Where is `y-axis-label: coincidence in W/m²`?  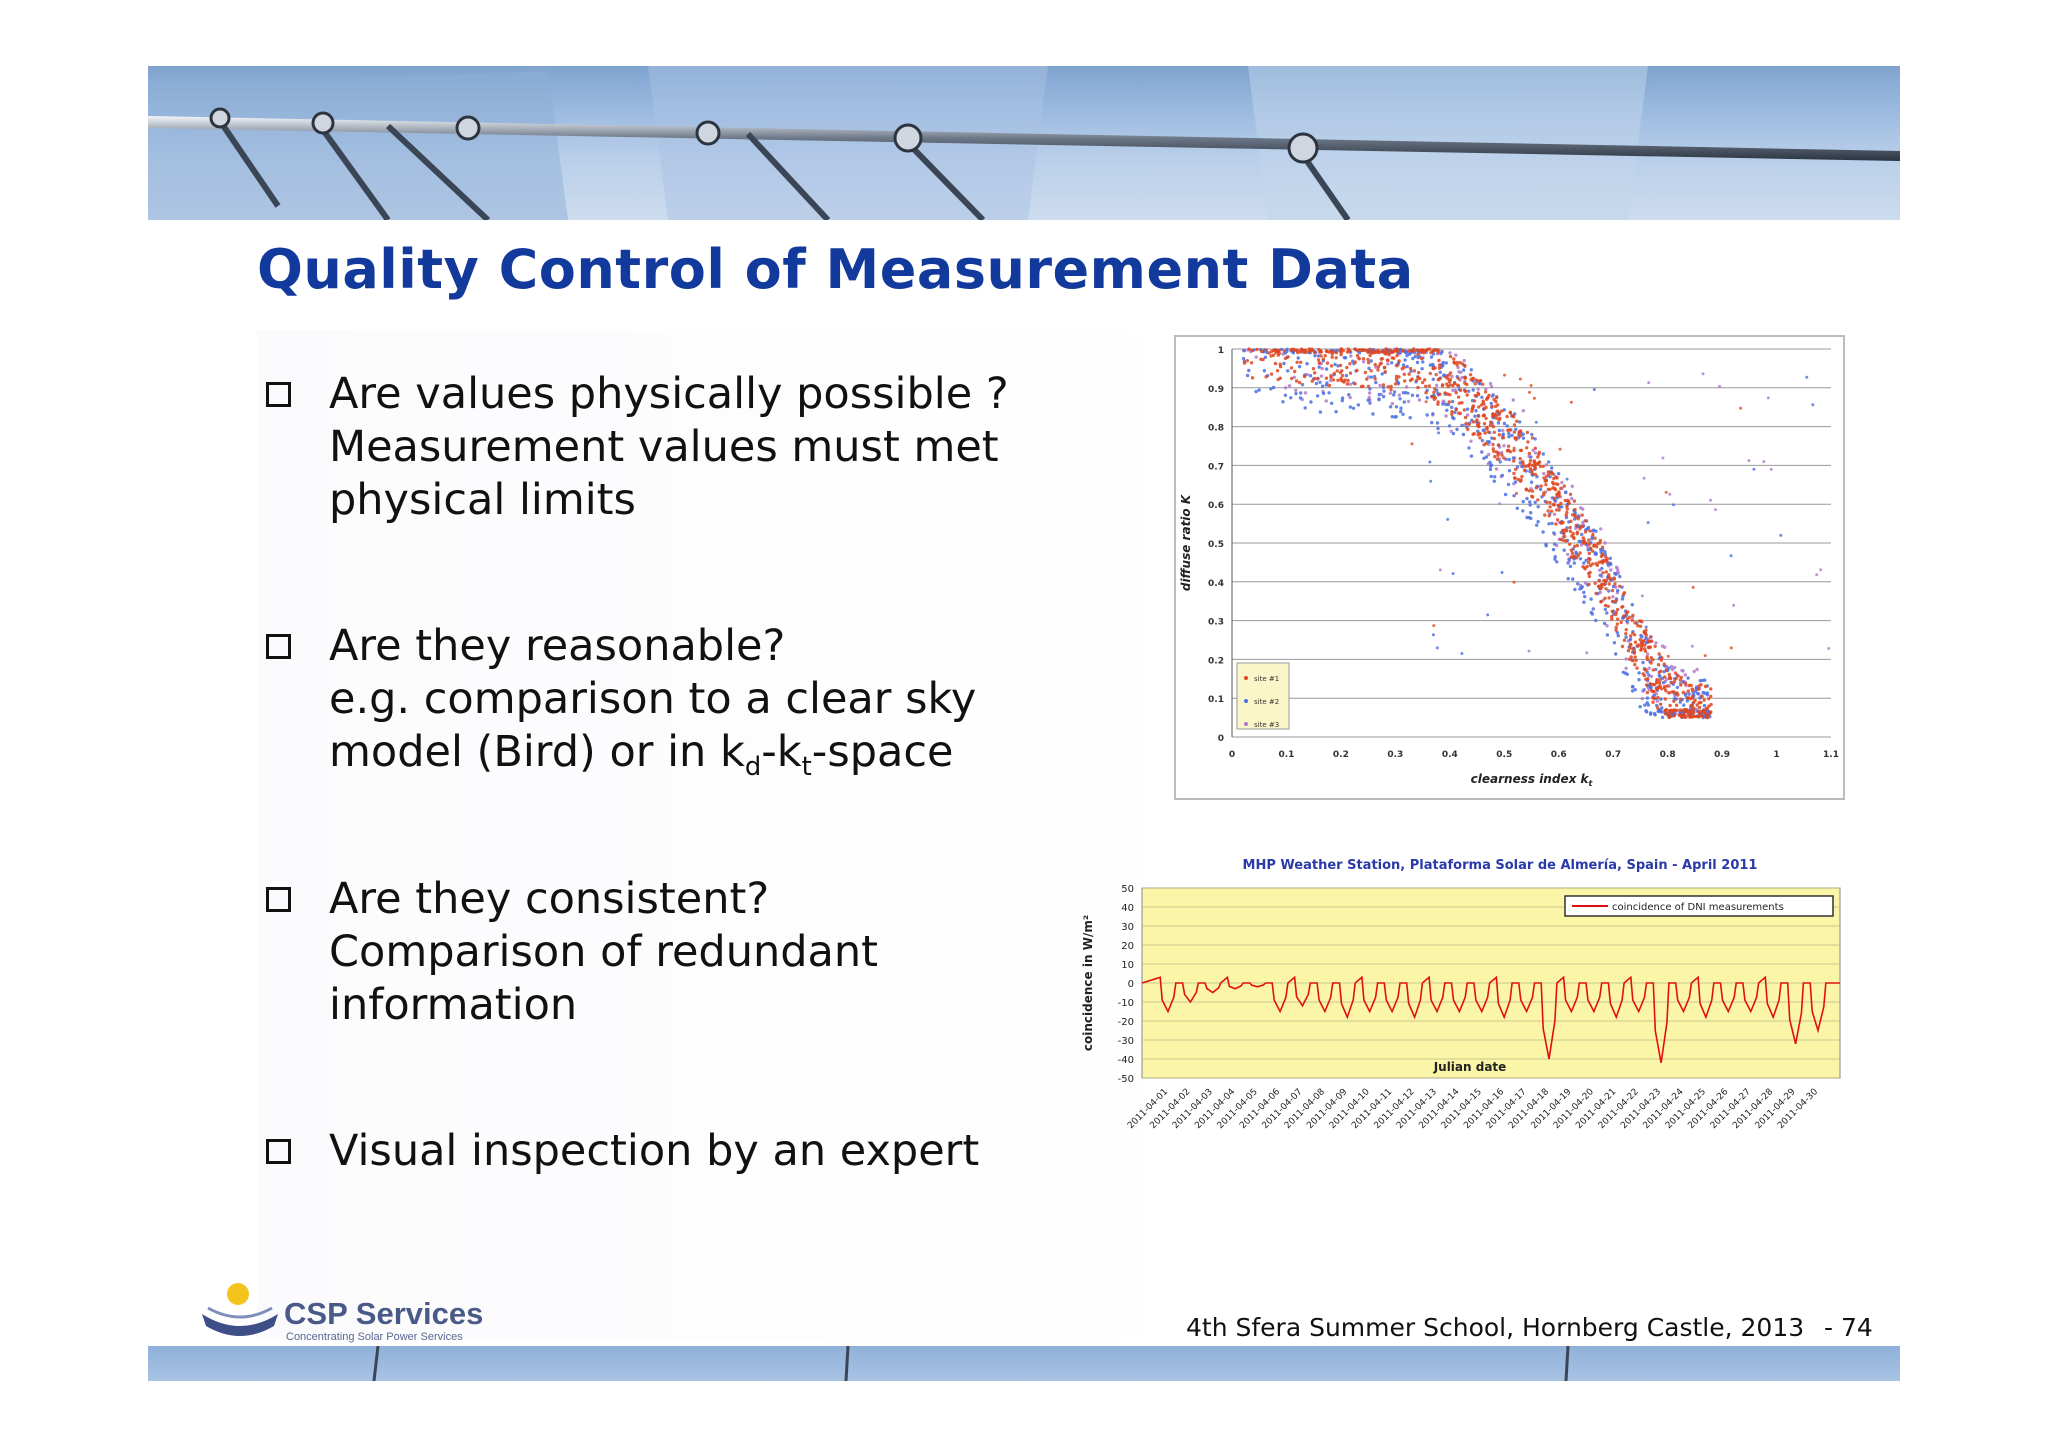
y-axis-label: coincidence in W/m² is located at coordinates (1088, 983).